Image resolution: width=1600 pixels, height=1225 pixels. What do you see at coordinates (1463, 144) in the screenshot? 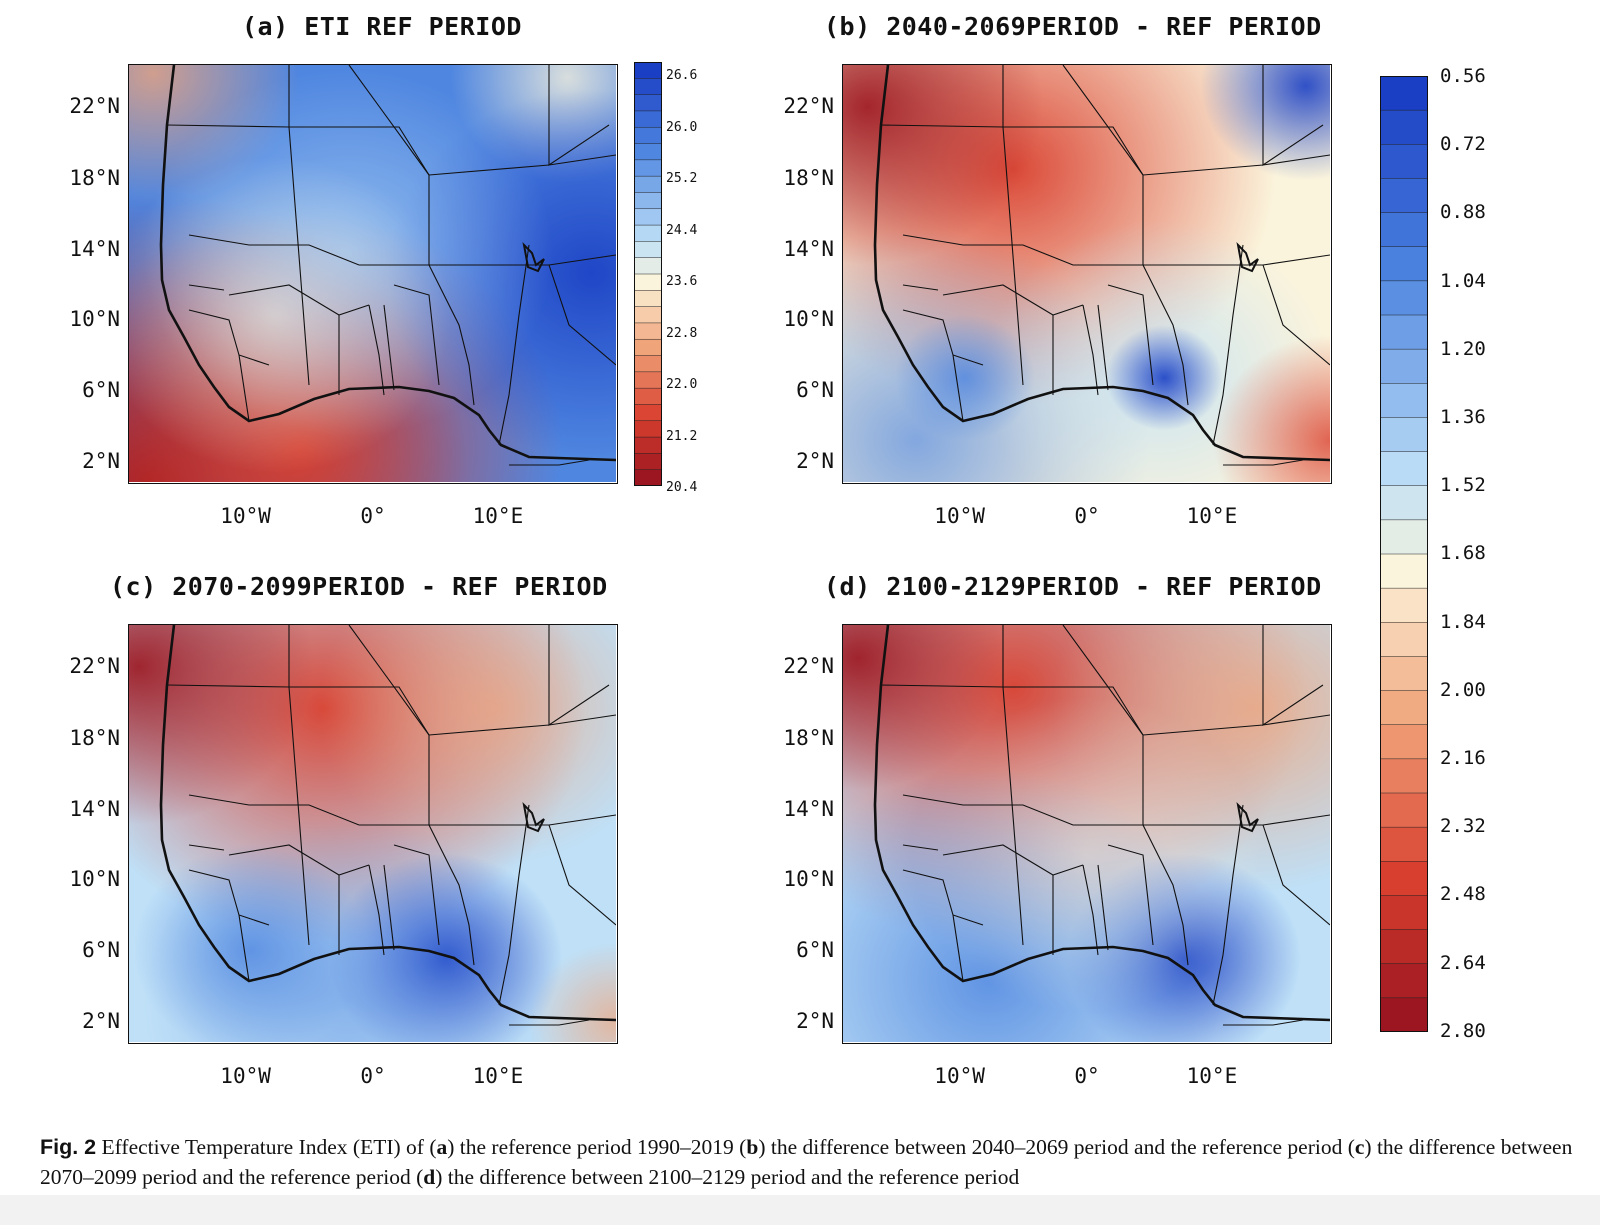
I see `colorbar-b-tick-label: 0.72` at bounding box center [1463, 144].